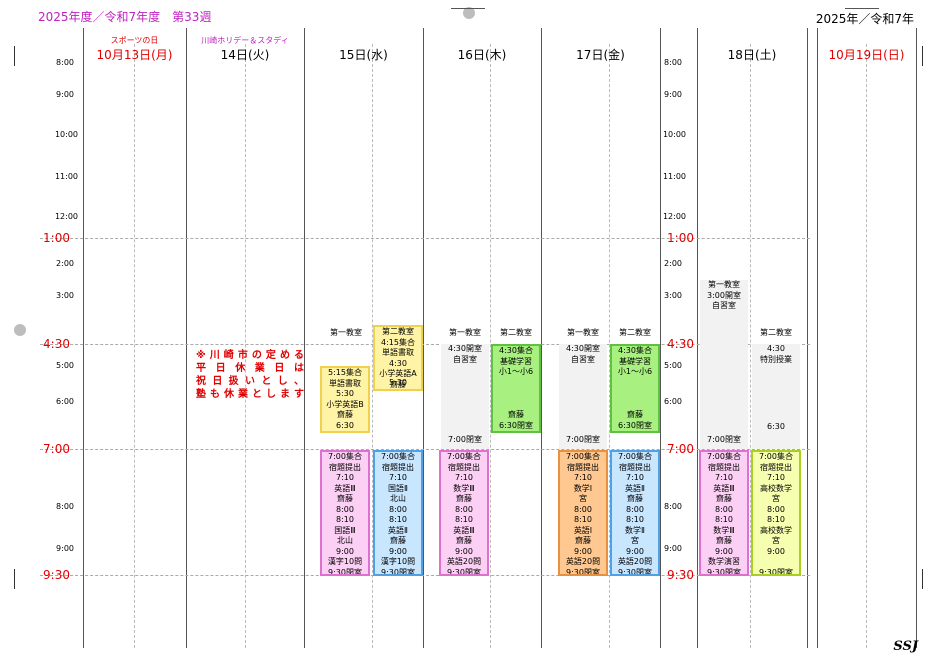  I want to click on day-header-sat: 18日(土), so click(752, 55).